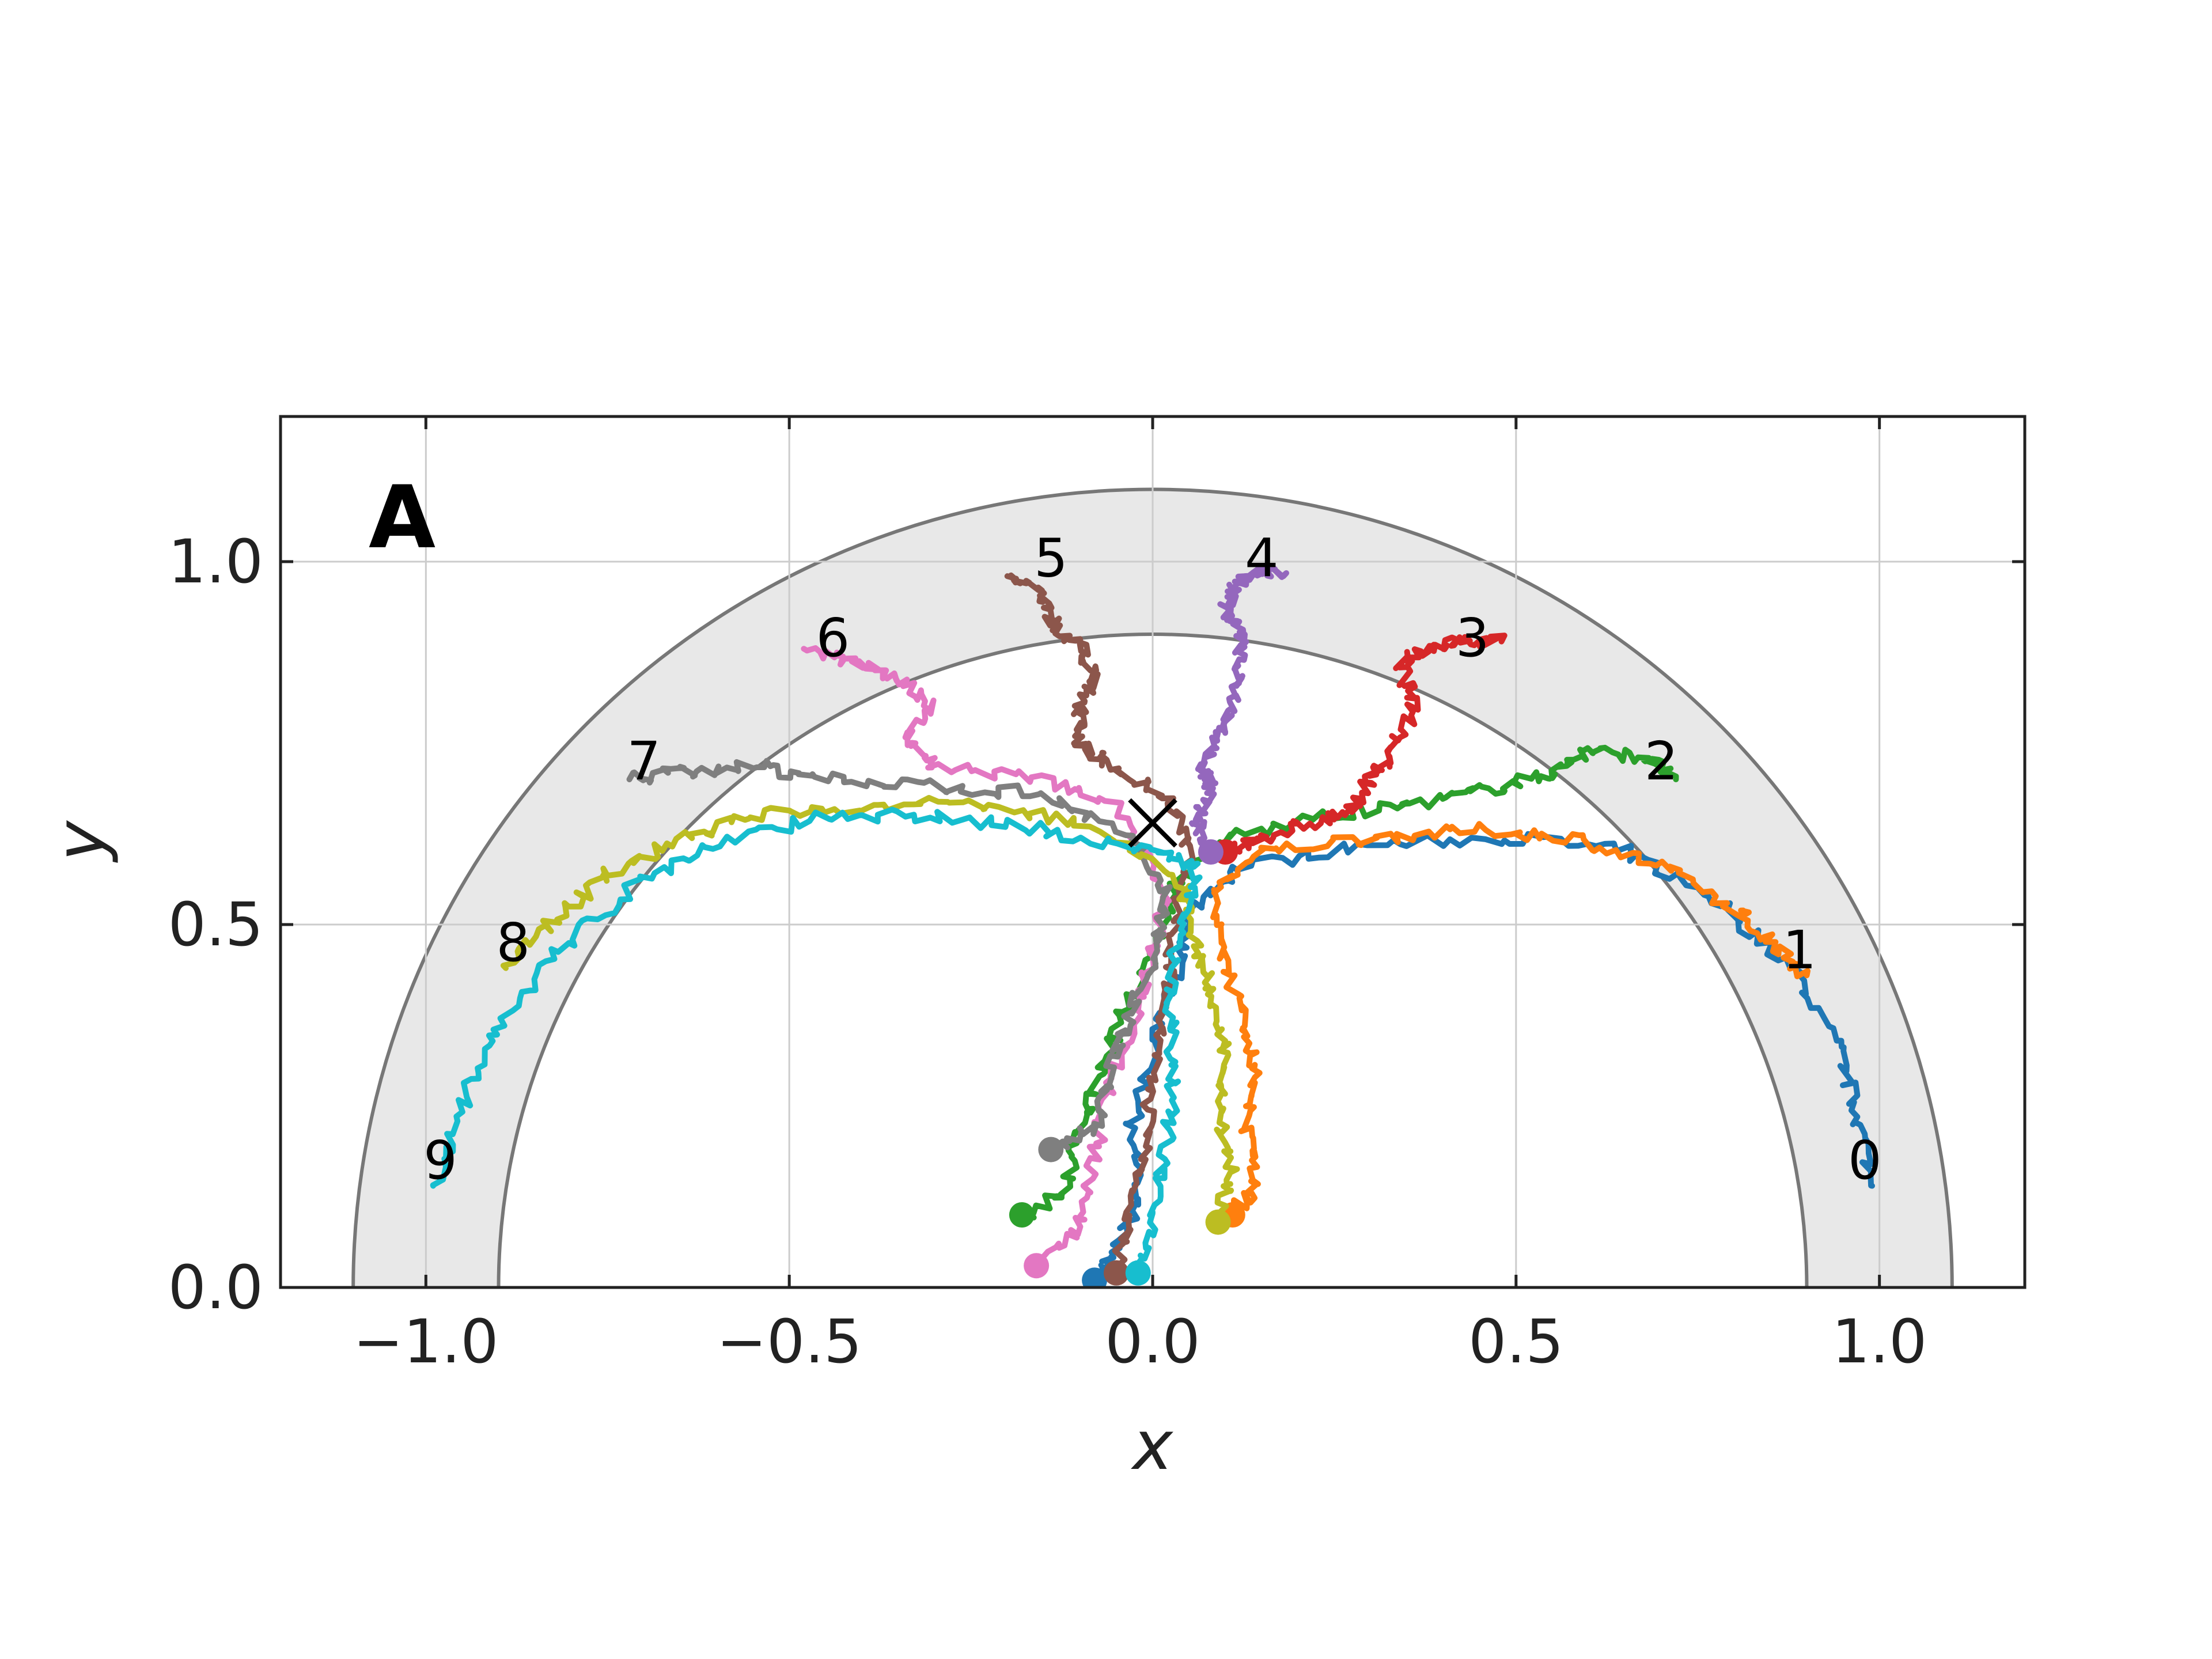 This screenshot has height=1659, width=2212. I want to click on trajectory-label-3: 3, so click(1473, 638).